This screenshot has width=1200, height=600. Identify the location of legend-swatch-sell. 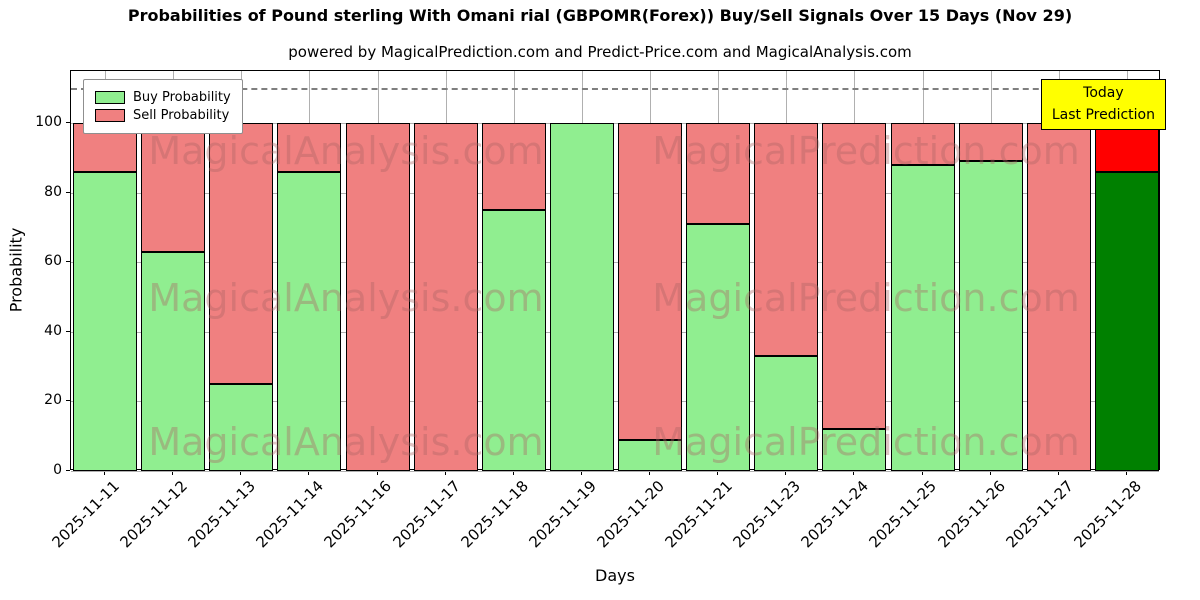
(110, 115).